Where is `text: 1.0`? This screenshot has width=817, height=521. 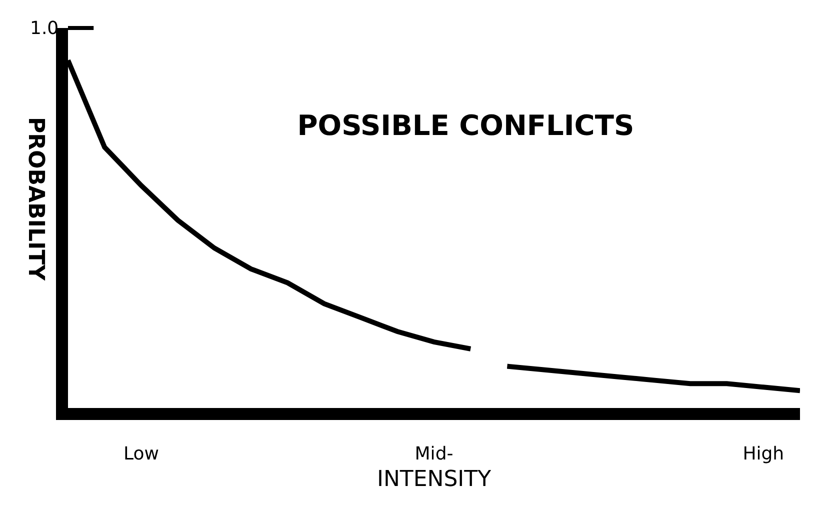
text: 1.0 is located at coordinates (44, 28).